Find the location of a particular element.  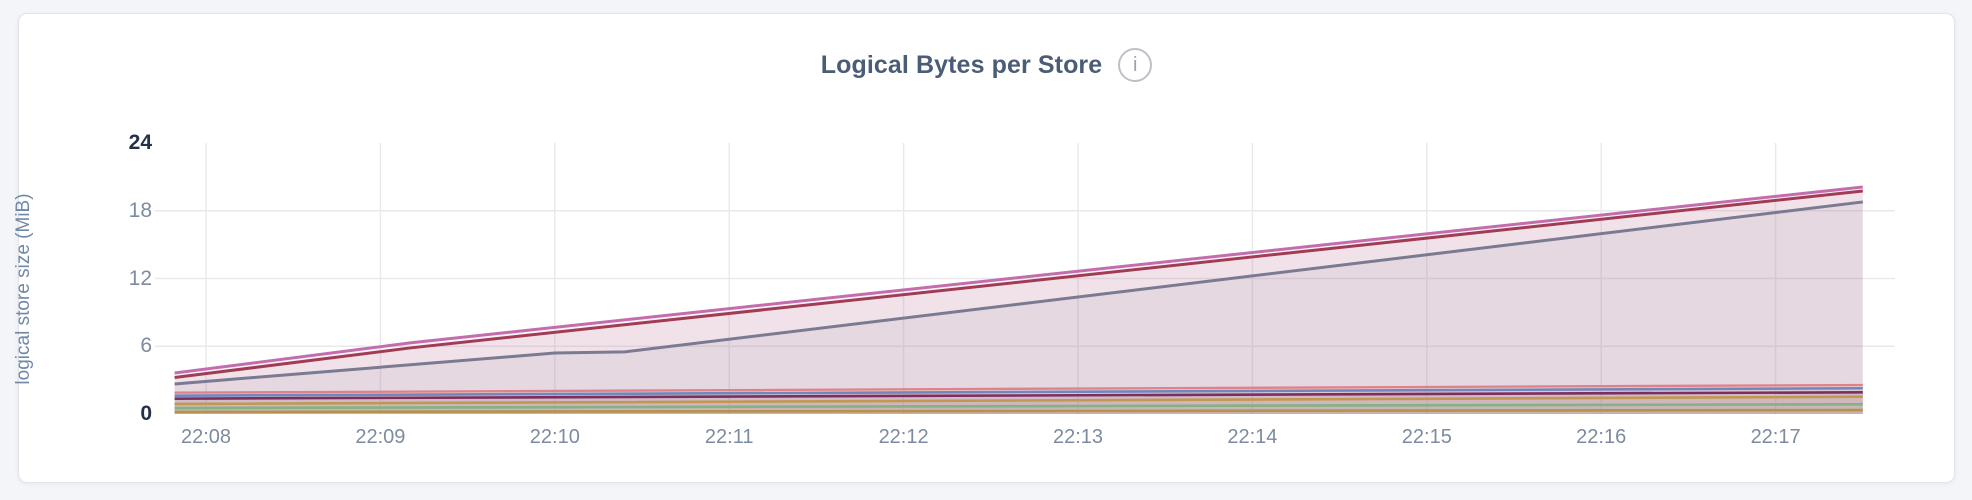

info-icon: i is located at coordinates (1135, 65).